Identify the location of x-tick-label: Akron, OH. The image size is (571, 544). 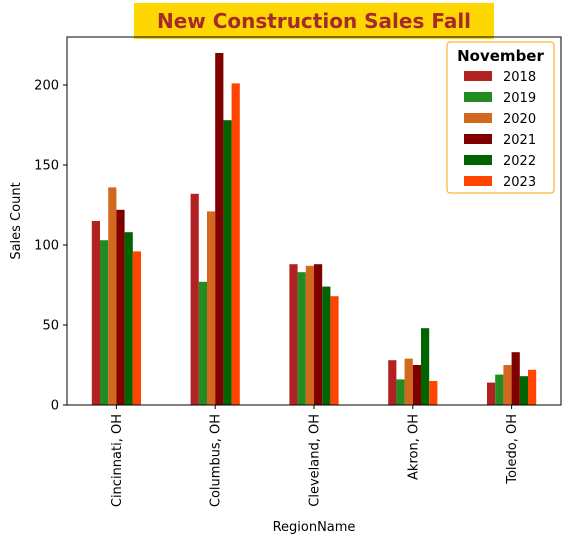
(413, 447).